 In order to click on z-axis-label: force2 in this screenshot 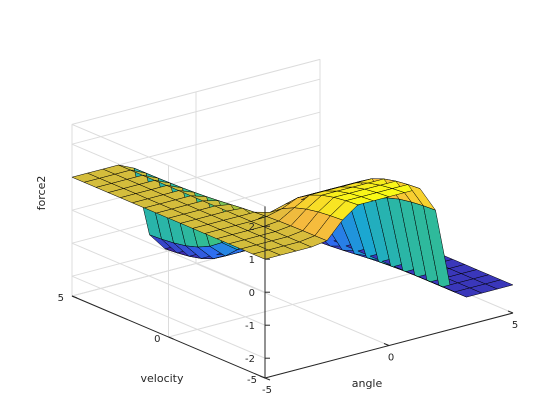, I will do `click(41, 193)`.